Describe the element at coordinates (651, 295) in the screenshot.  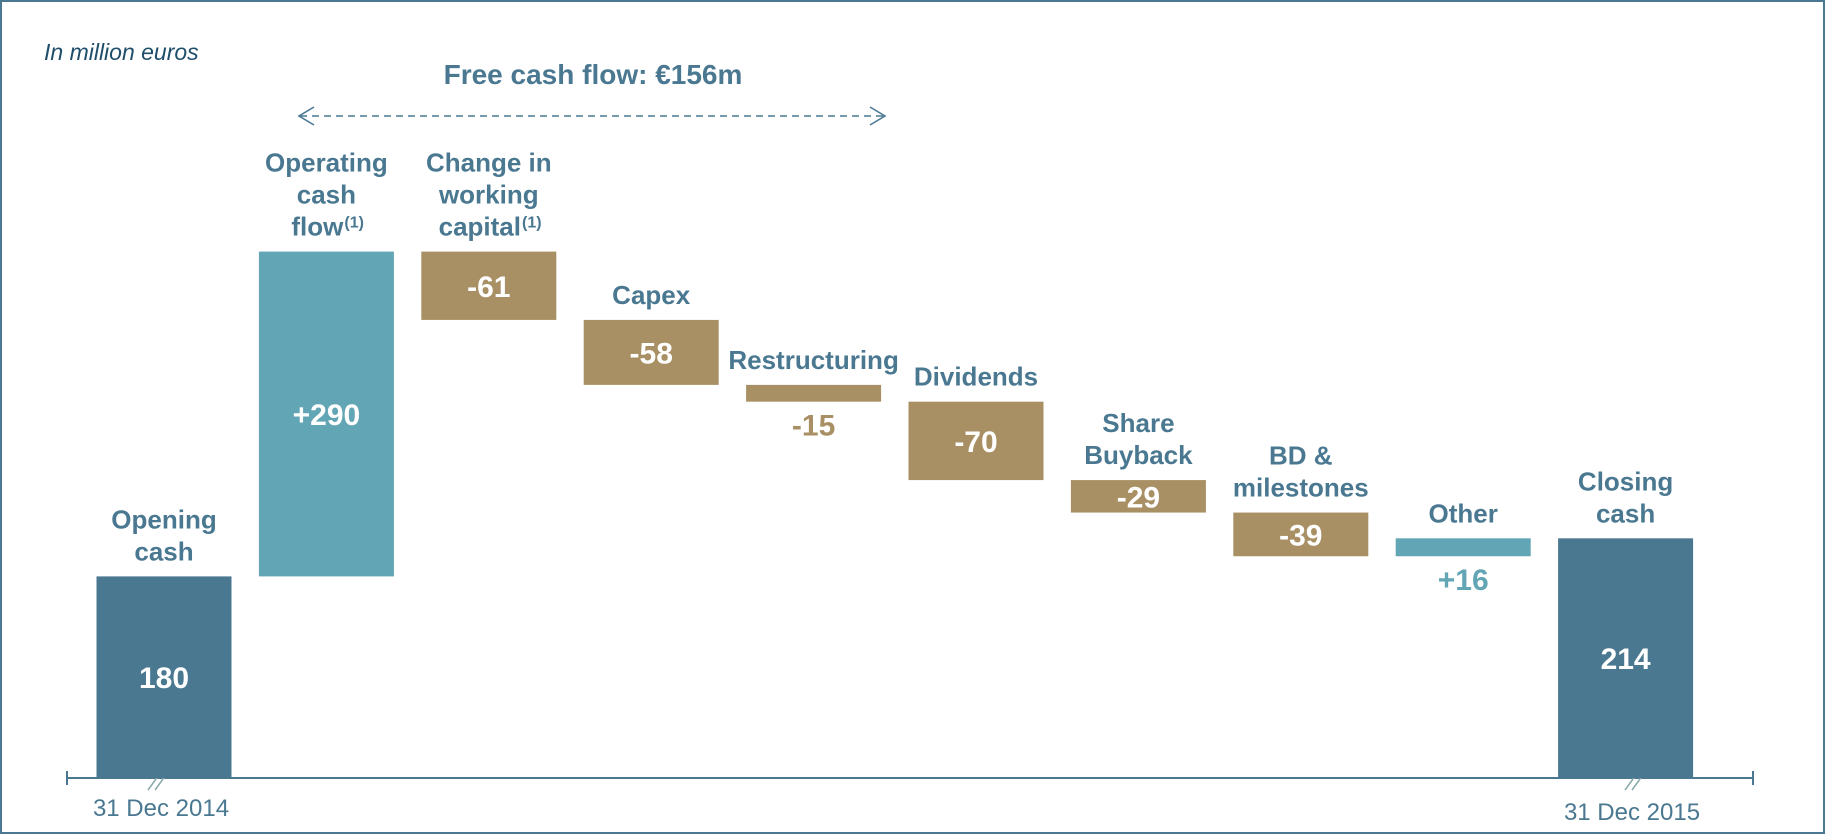
I see `category-label: Capex` at that location.